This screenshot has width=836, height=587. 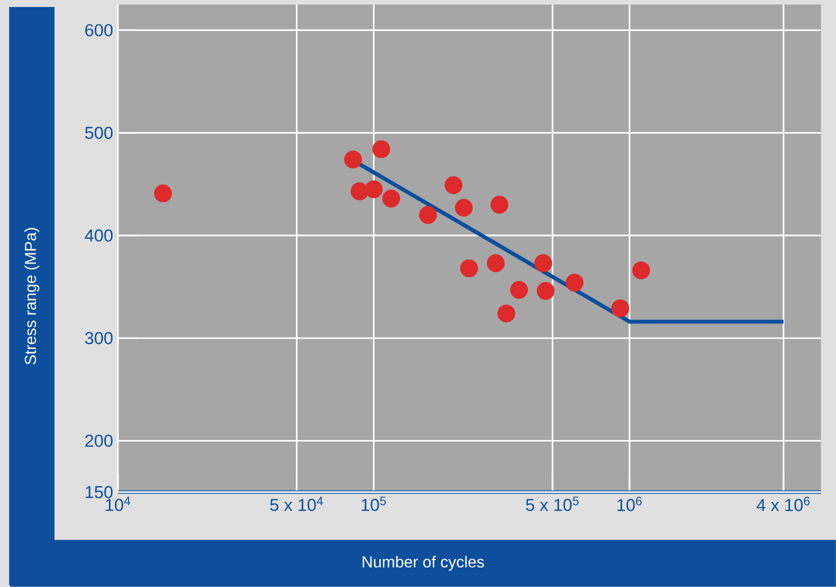 I want to click on y-tick-label: 500, so click(x=99, y=132).